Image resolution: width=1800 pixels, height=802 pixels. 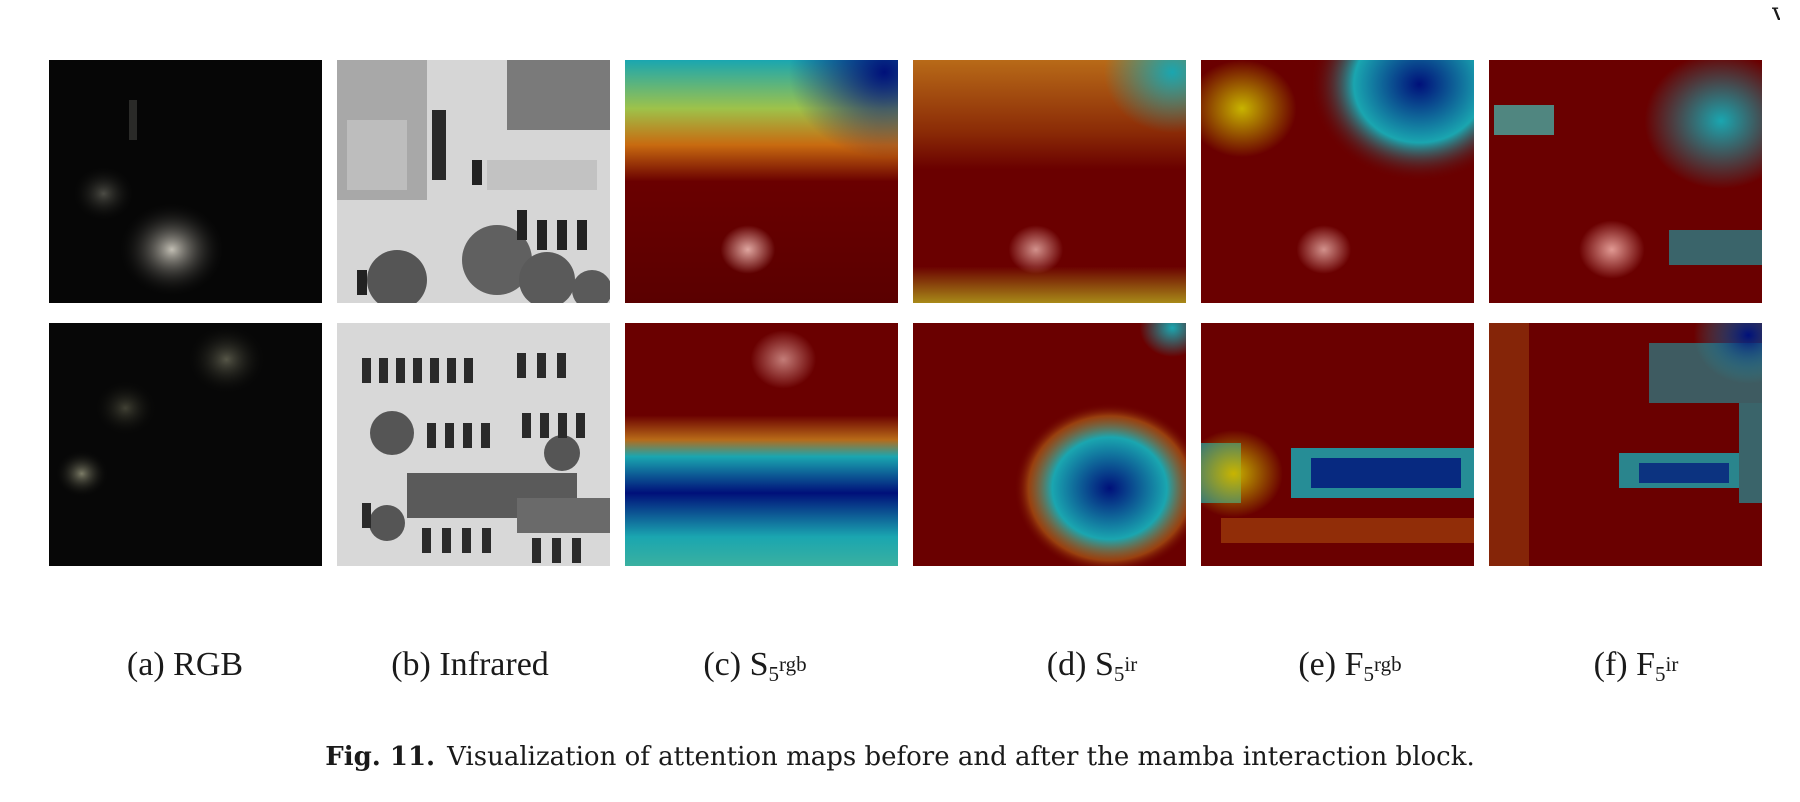 I want to click on panel-row1-s5-rgb, so click(x=761, y=181).